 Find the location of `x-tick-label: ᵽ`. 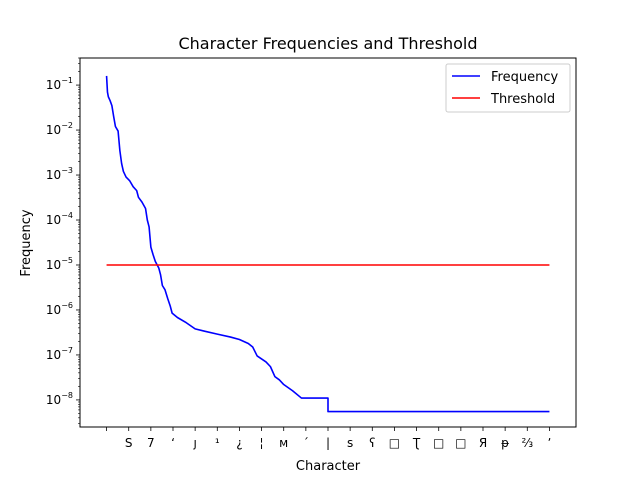

x-tick-label: ᵽ is located at coordinates (505, 443).